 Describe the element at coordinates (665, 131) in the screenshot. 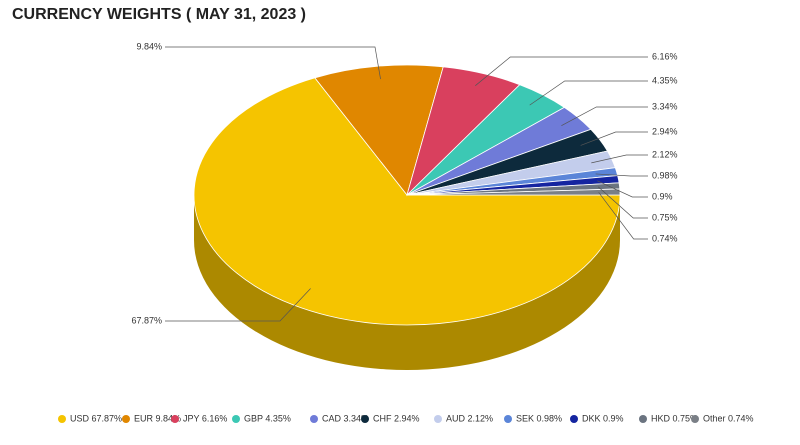

I see `data-label: 2.94%` at that location.